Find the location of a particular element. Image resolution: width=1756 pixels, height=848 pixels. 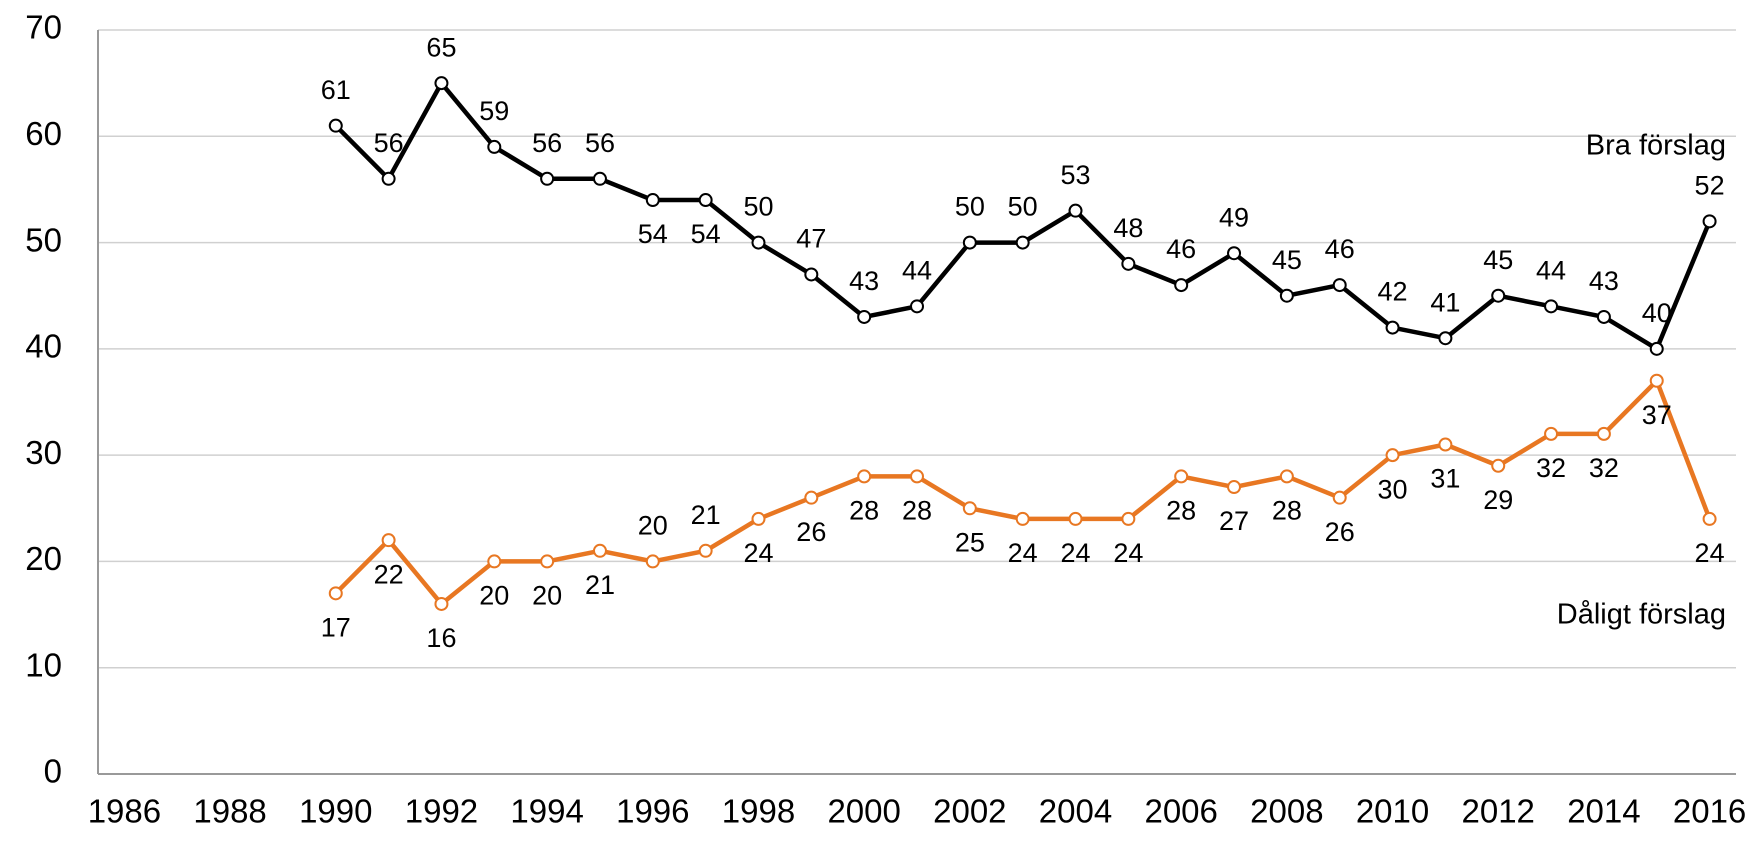

data-label: 54 is located at coordinates (706, 234).